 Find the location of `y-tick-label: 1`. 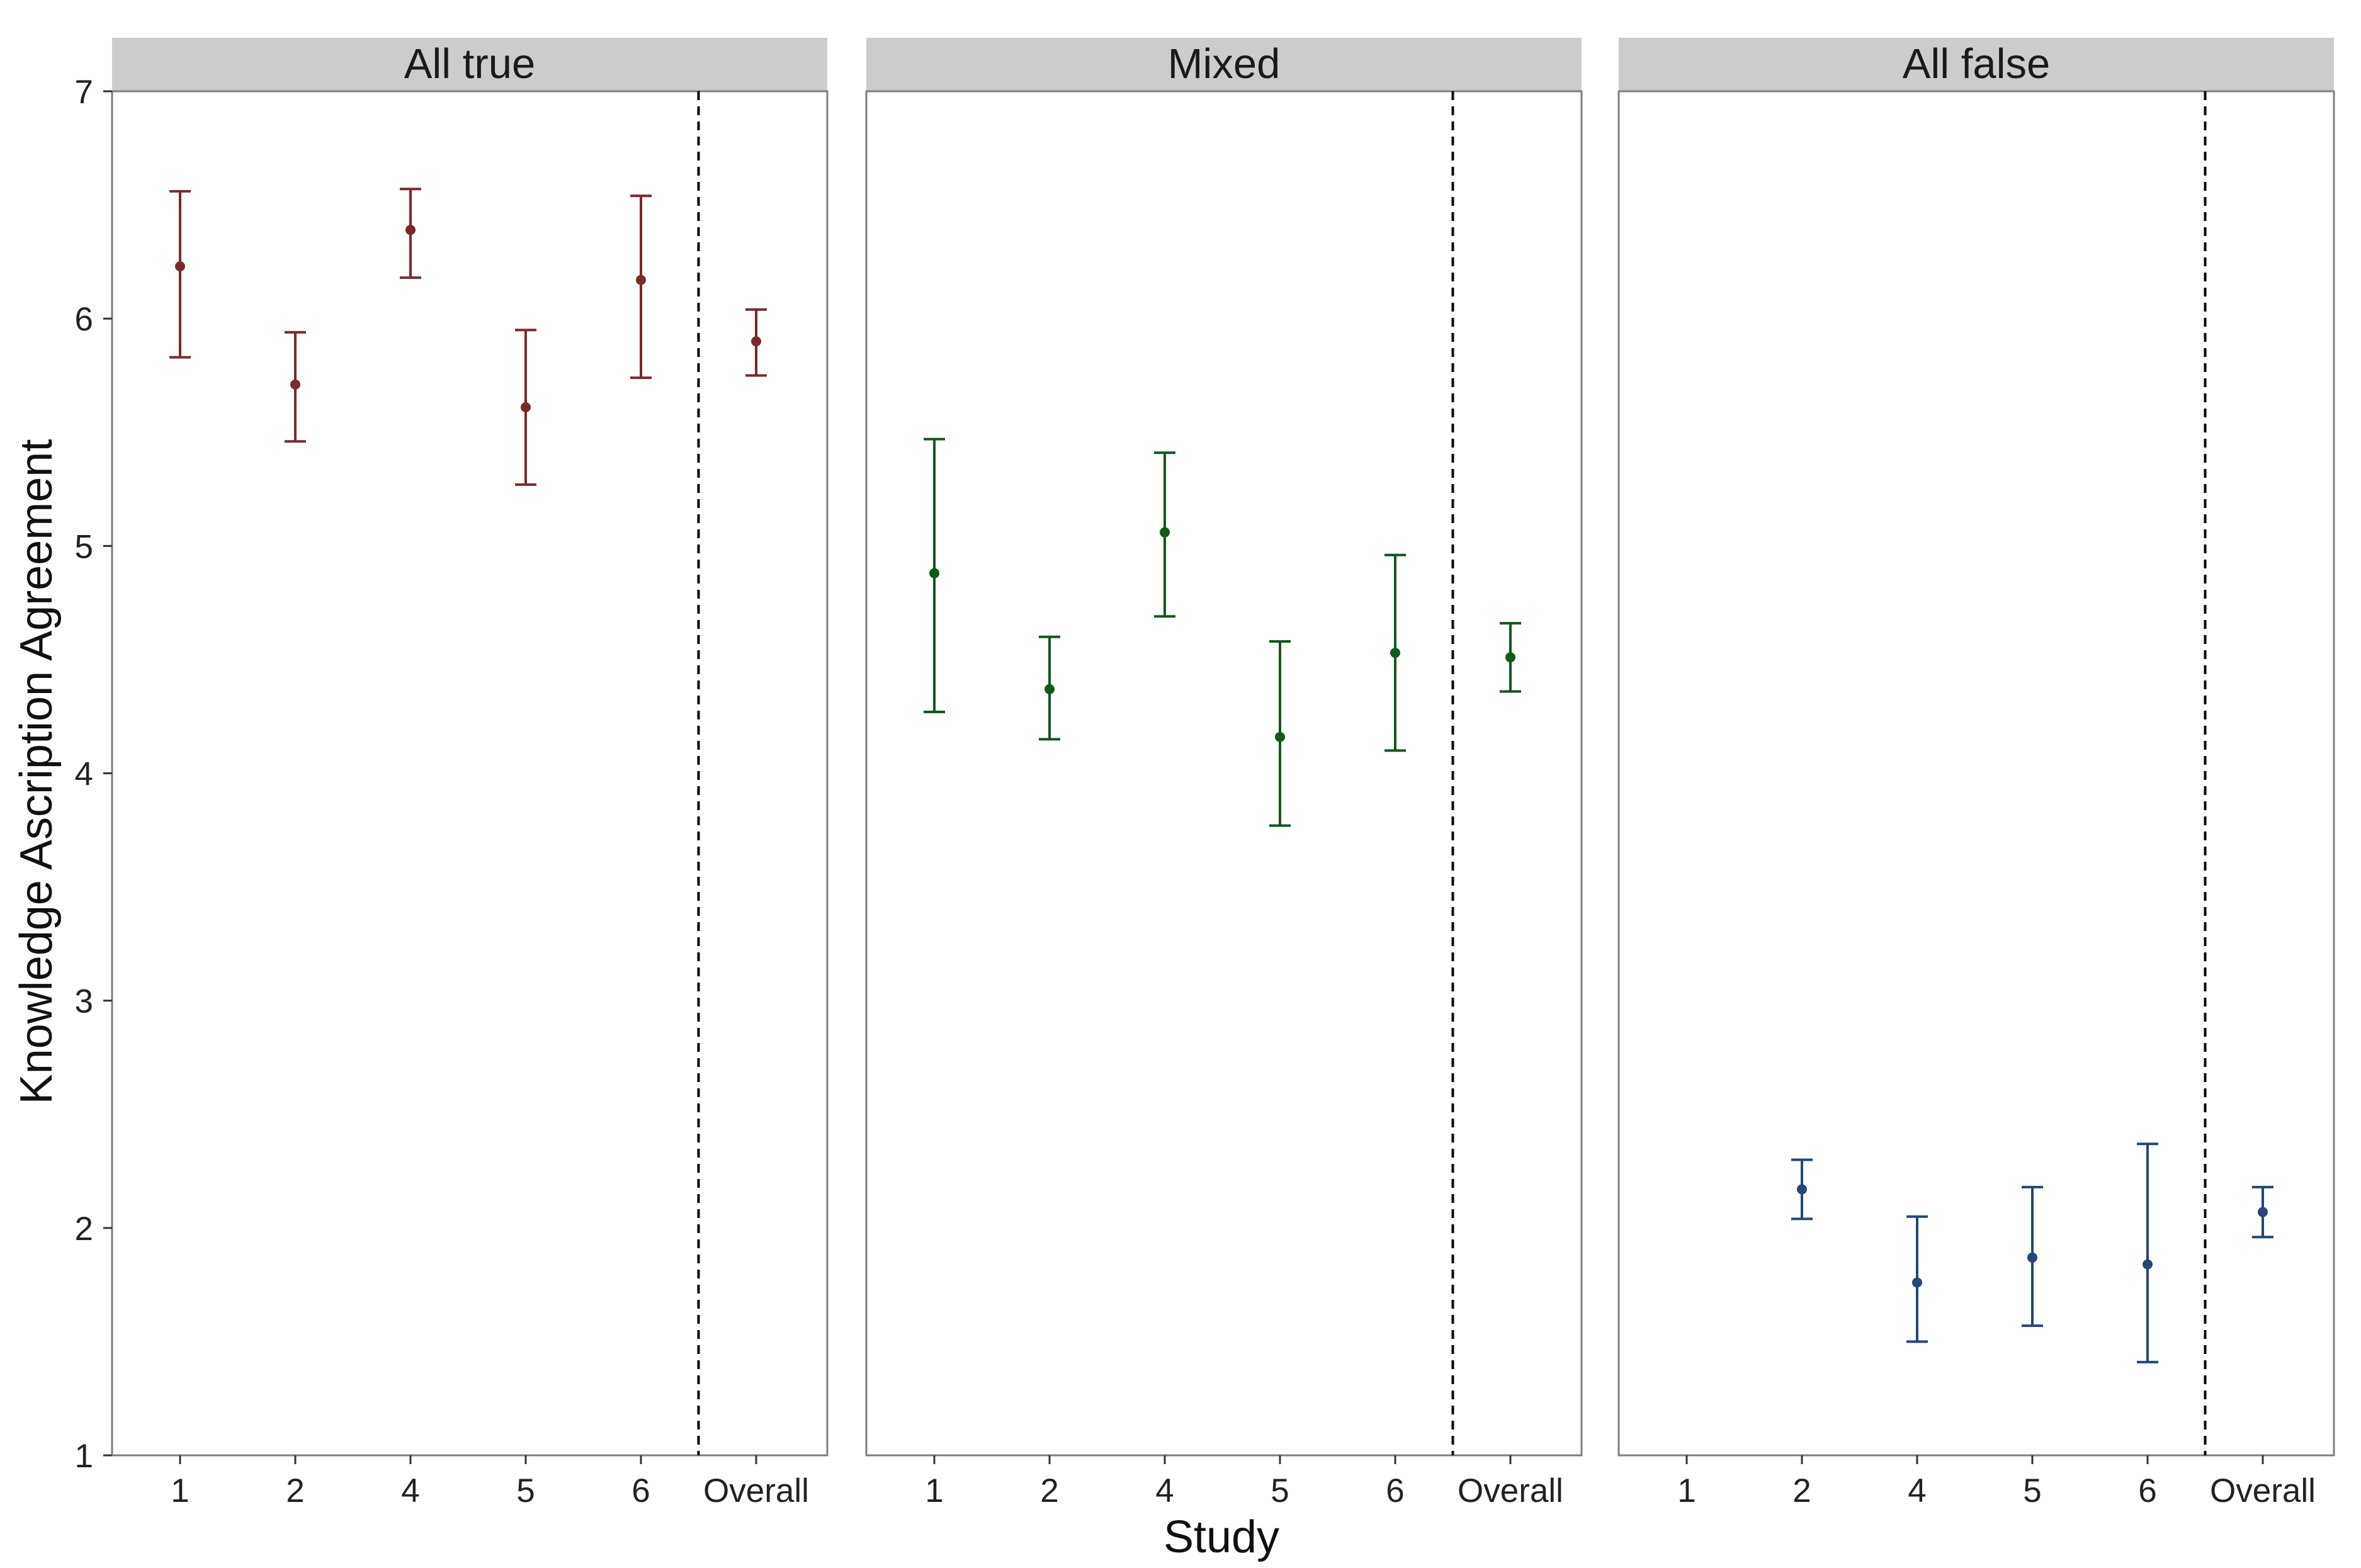

y-tick-label: 1 is located at coordinates (84, 1457).